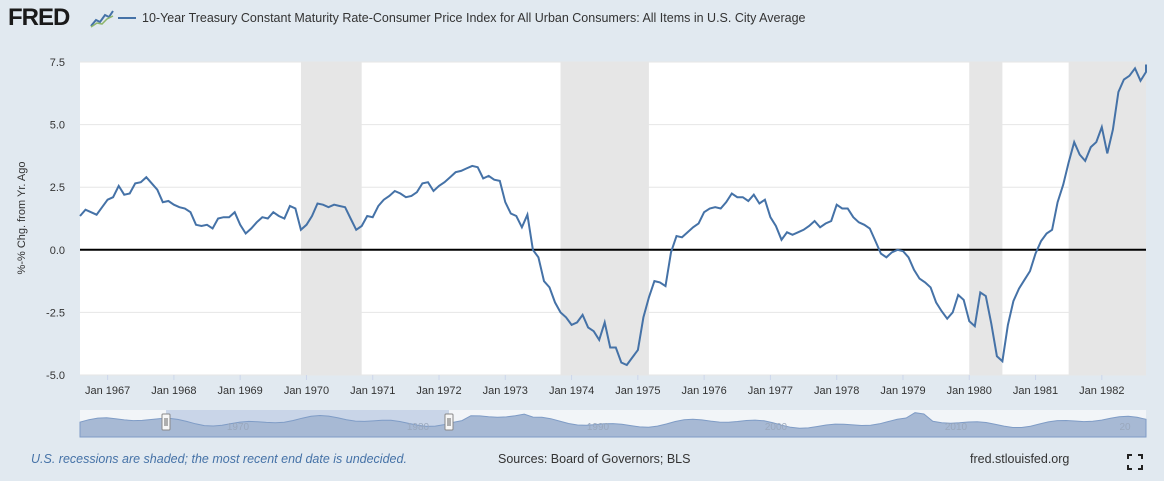 Image resolution: width=1164 pixels, height=481 pixels. What do you see at coordinates (438, 391) in the screenshot?
I see `x-tick-label: Jan 1972` at bounding box center [438, 391].